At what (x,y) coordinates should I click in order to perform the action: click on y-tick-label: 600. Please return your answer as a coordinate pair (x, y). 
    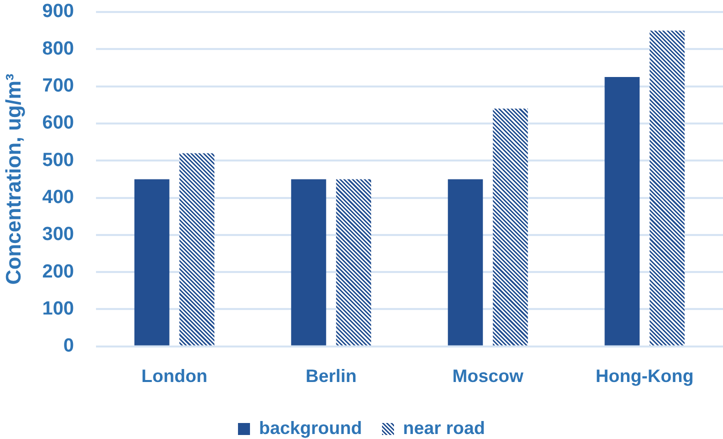
    Looking at the image, I should click on (58, 123).